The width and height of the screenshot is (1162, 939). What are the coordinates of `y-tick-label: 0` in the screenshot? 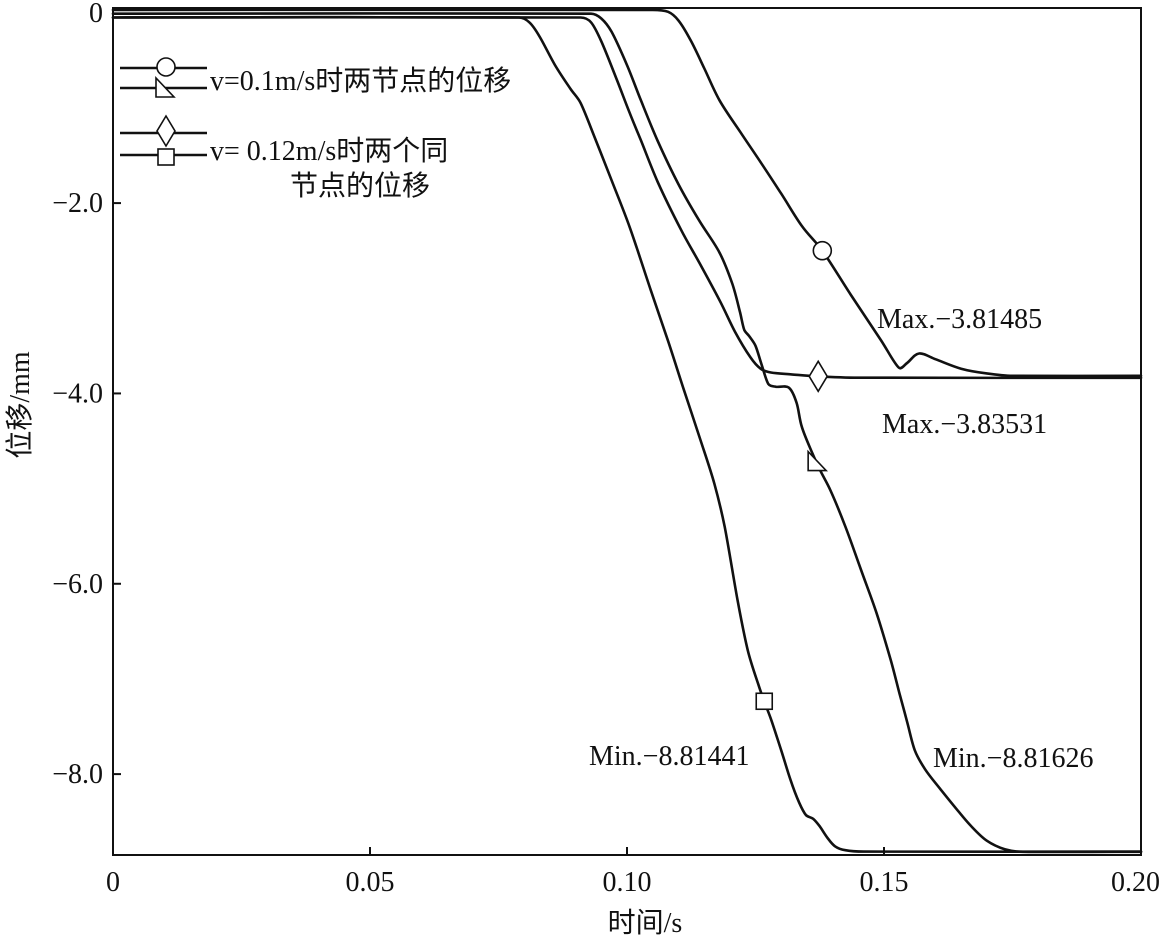 It's located at (96, 14).